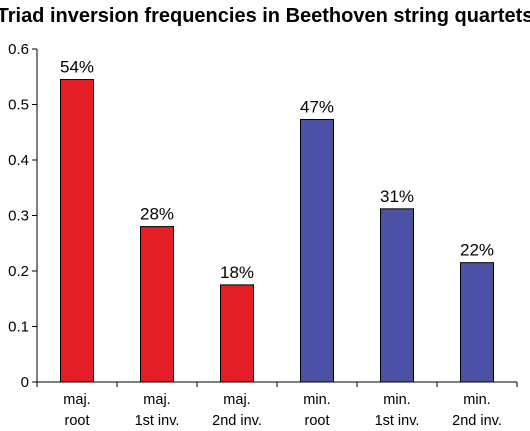 The image size is (530, 431). I want to click on y-tick-label: 0.6, so click(18, 49).